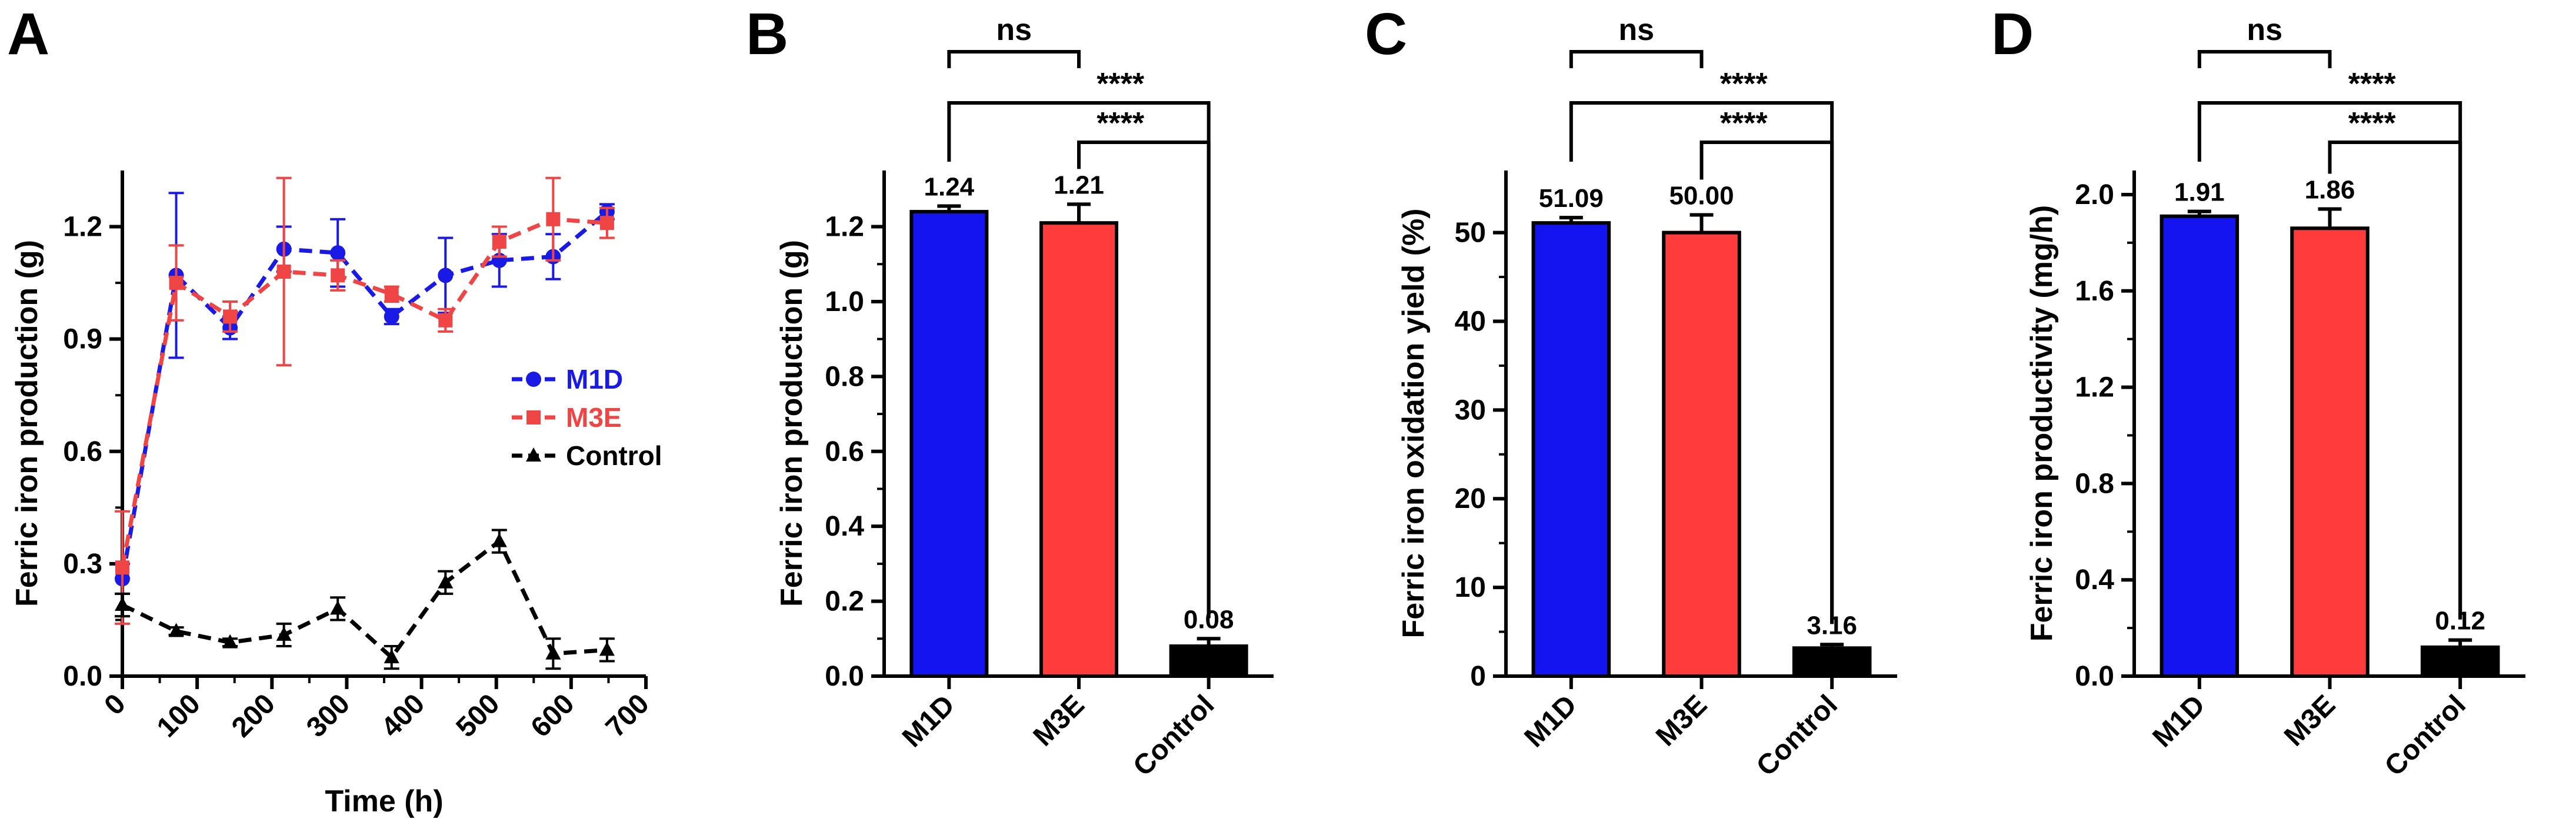 This screenshot has width=2576, height=829. What do you see at coordinates (533, 379) in the screenshot?
I see `panel-a-legend-m1d-marker` at bounding box center [533, 379].